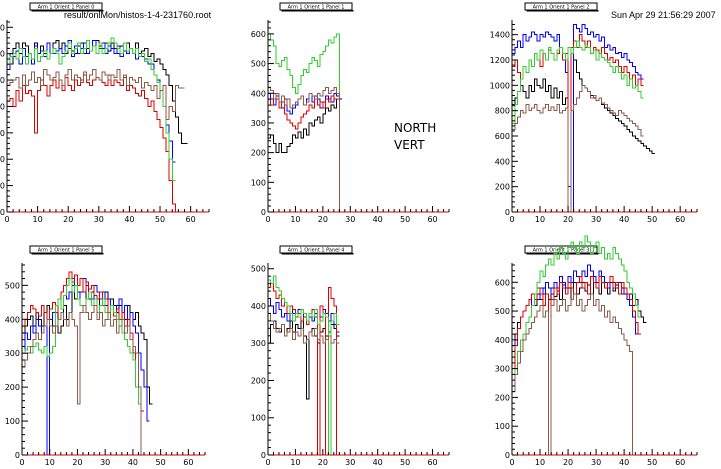 The height and width of the screenshot is (469, 721). What do you see at coordinates (409, 145) in the screenshot?
I see `annotation-vert: VERT` at bounding box center [409, 145].